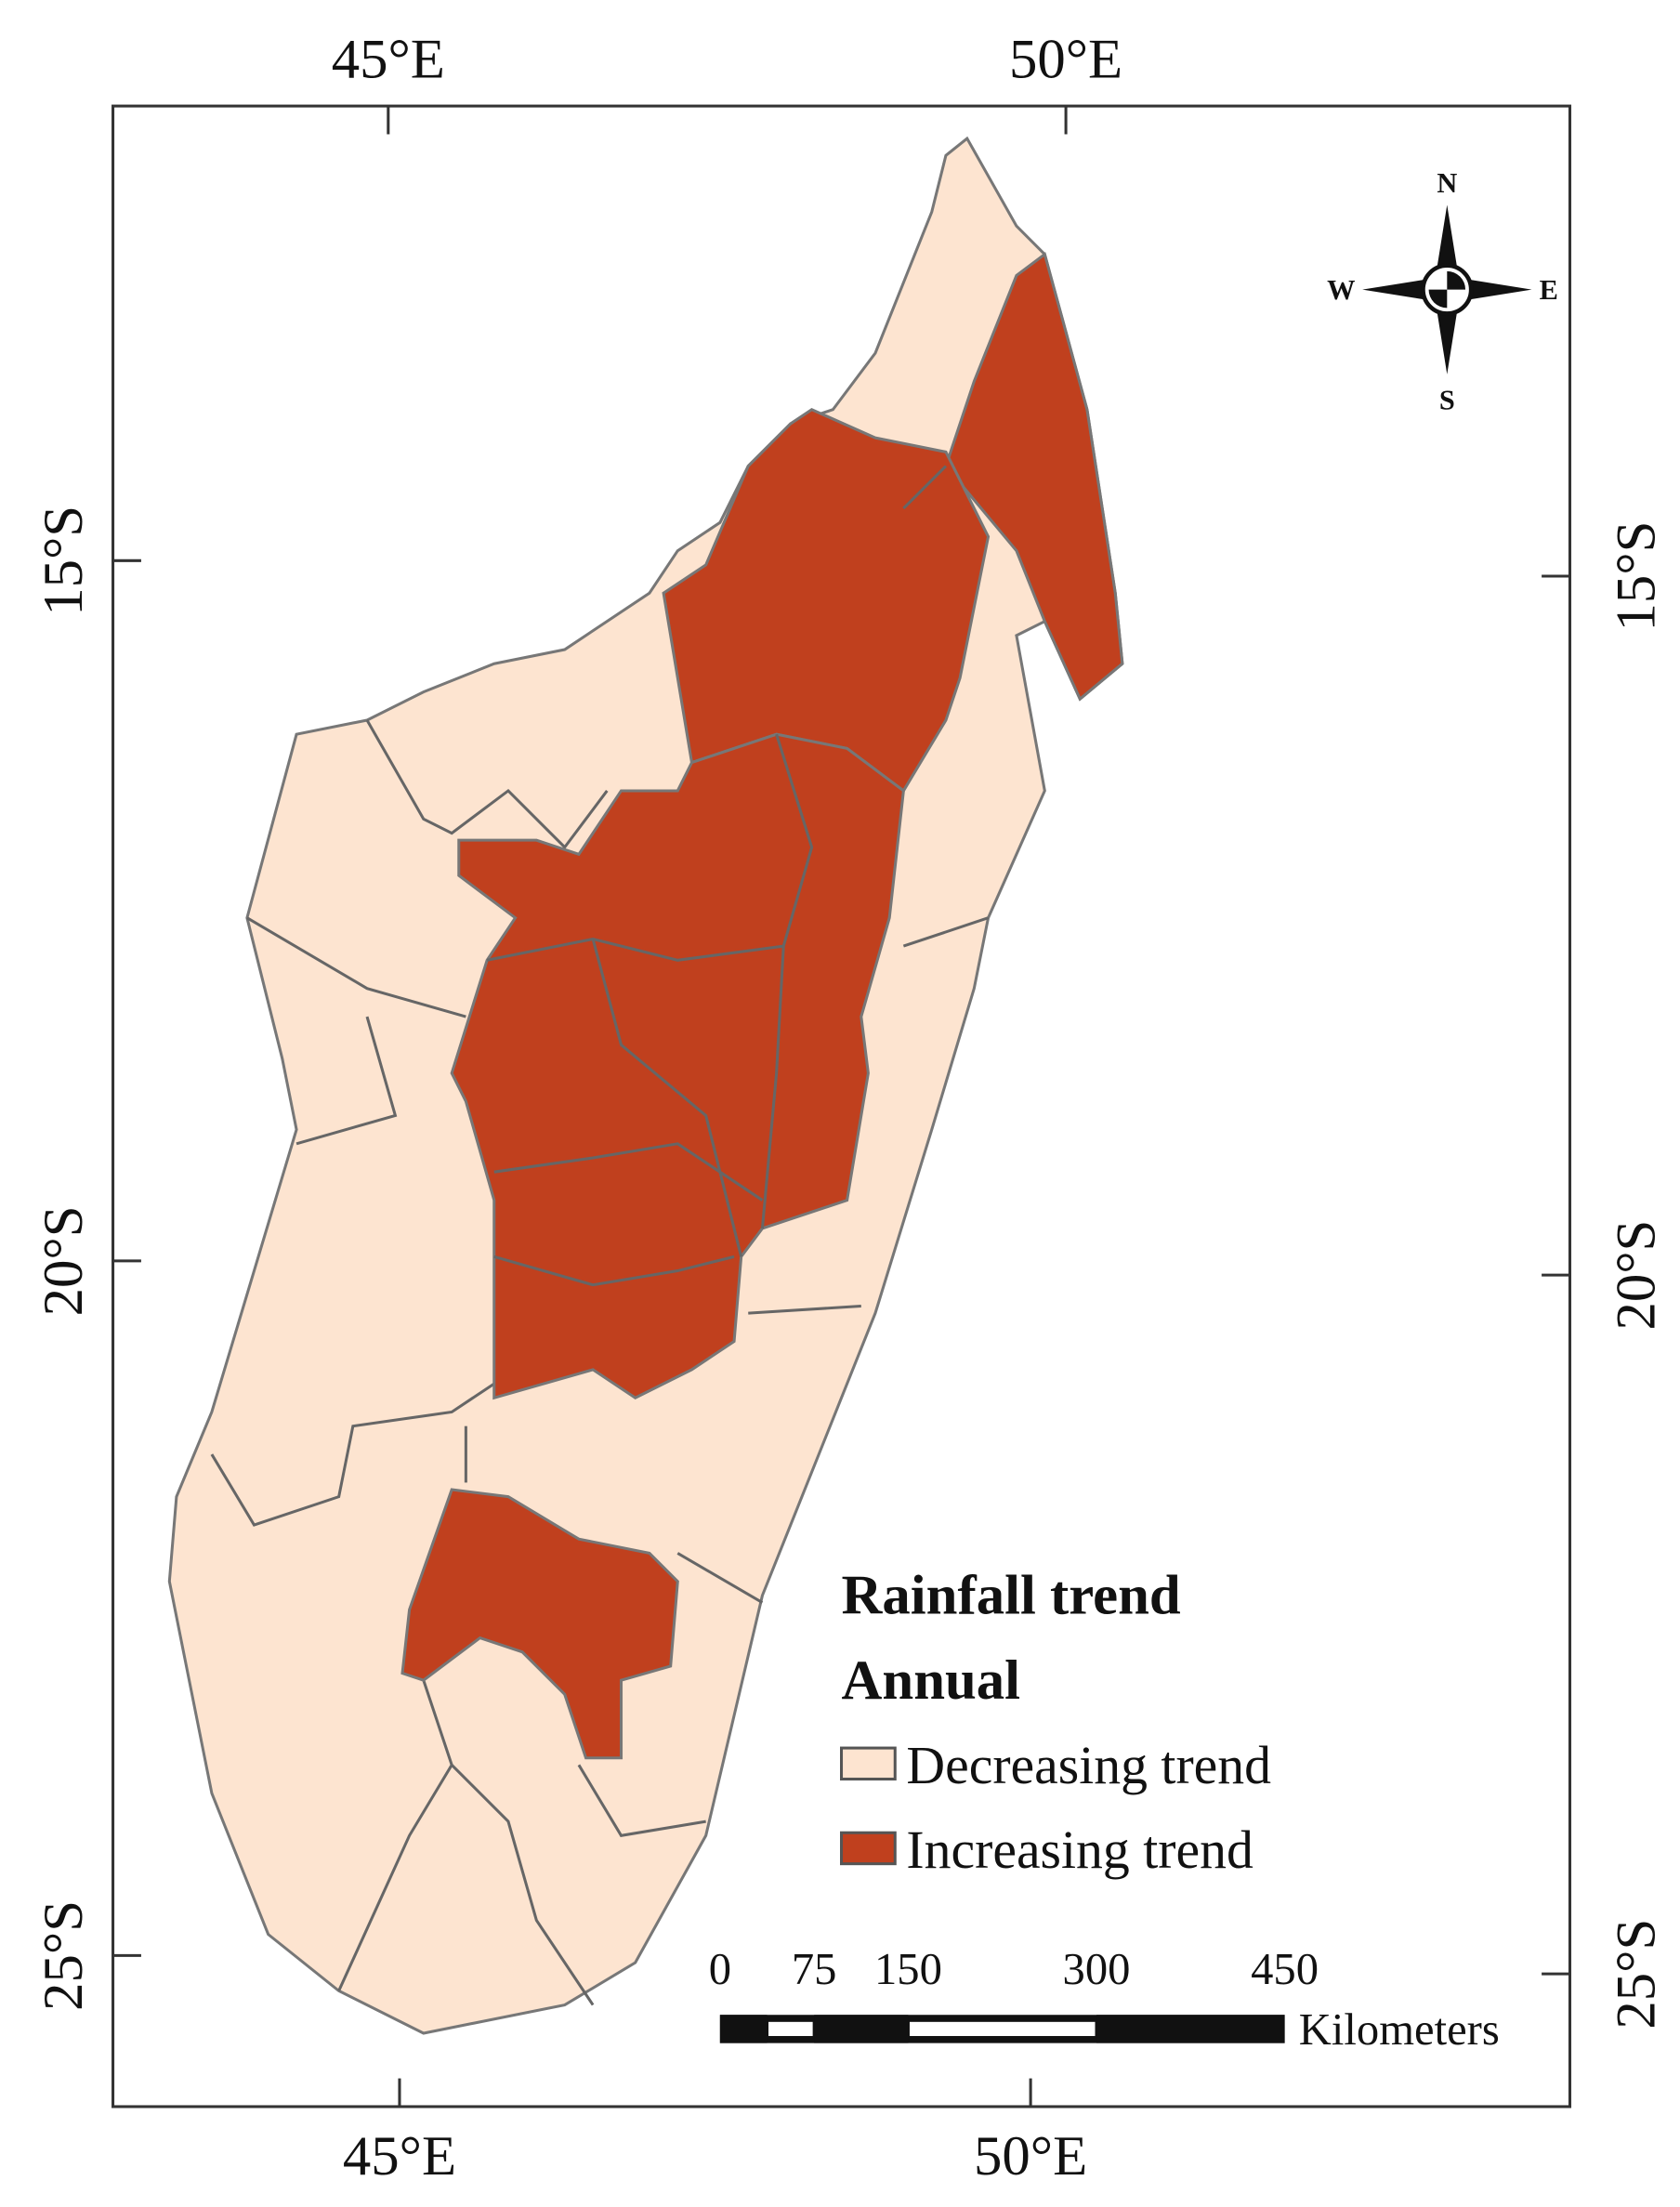 This screenshot has width=1680, height=2207. I want to click on scale-tick-label: 75, so click(814, 1969).